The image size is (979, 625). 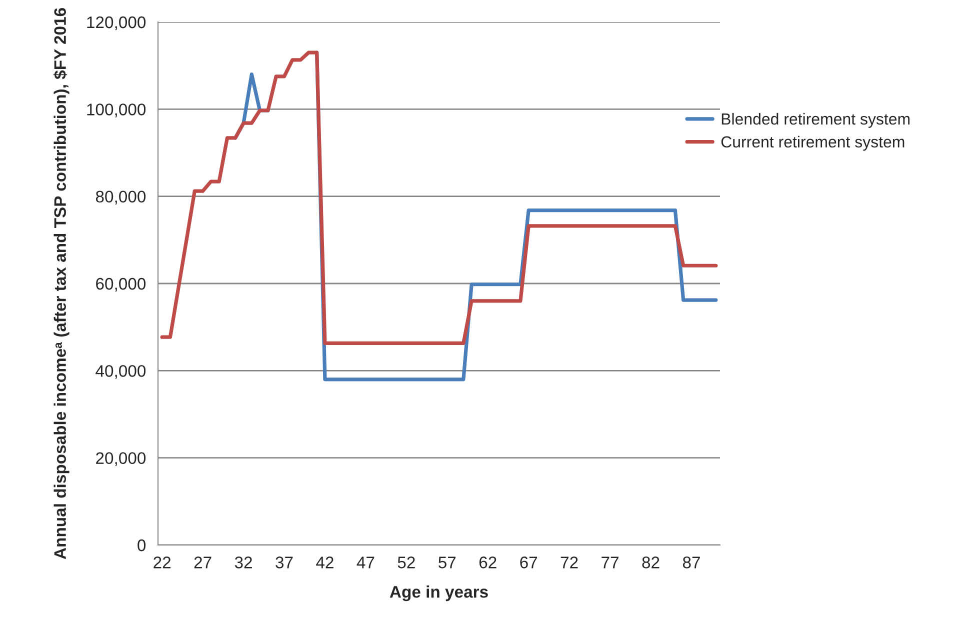 I want to click on x-tick-label: 87, so click(x=691, y=562).